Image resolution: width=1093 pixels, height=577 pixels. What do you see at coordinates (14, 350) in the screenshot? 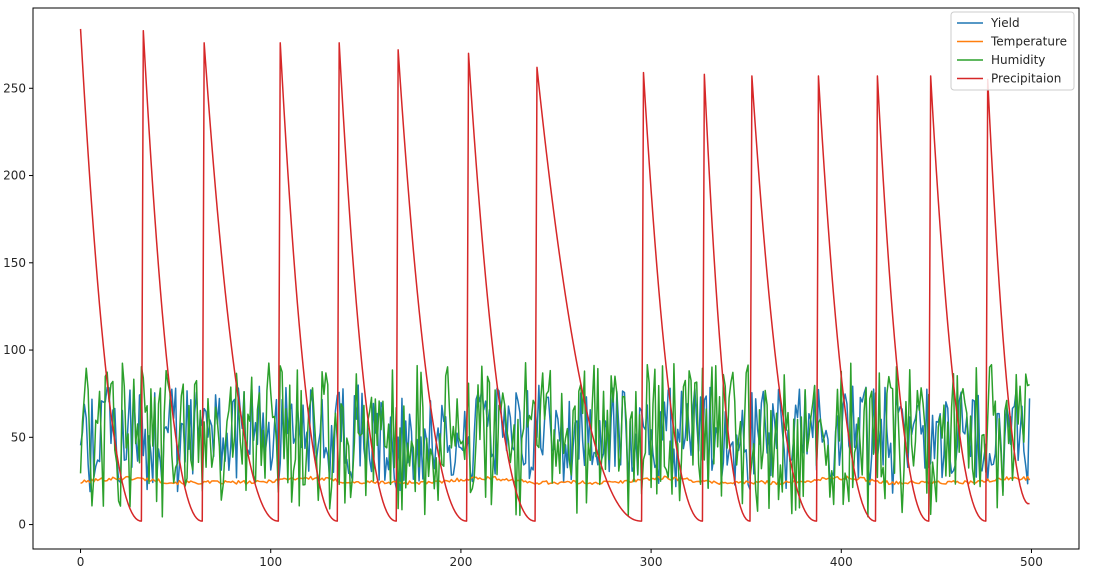
I see `y-tick-label: 100` at bounding box center [14, 350].